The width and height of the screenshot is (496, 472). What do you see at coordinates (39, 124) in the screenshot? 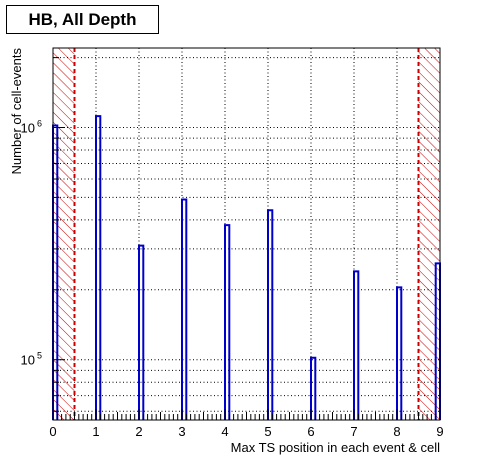
I see `y-tick-exponent: 6` at bounding box center [39, 124].